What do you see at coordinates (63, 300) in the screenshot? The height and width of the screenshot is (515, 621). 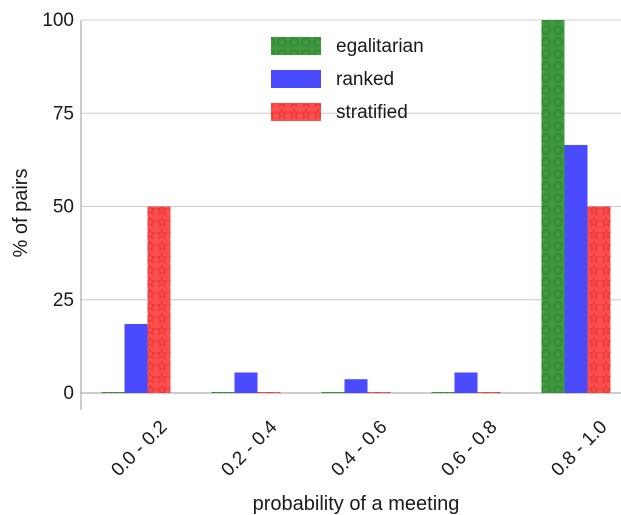 I see `y-tick-label: 25` at bounding box center [63, 300].